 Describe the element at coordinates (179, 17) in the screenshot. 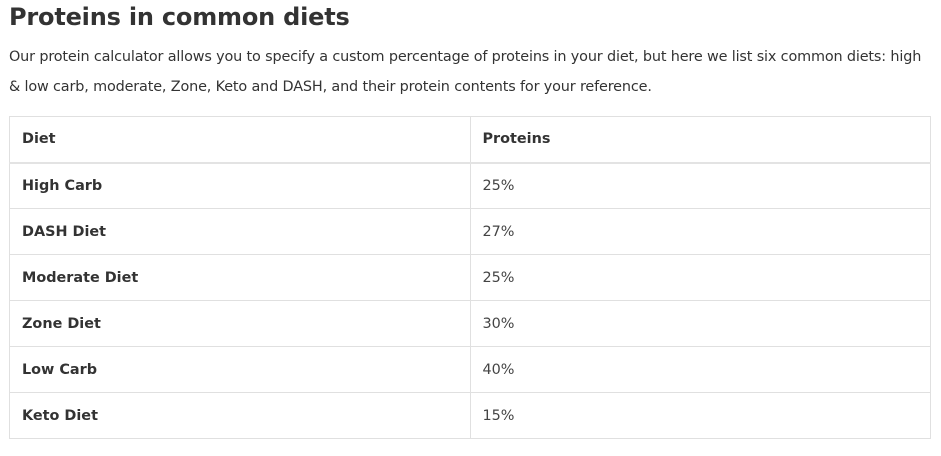

I see `section-heading: Proteins in common diets` at that location.